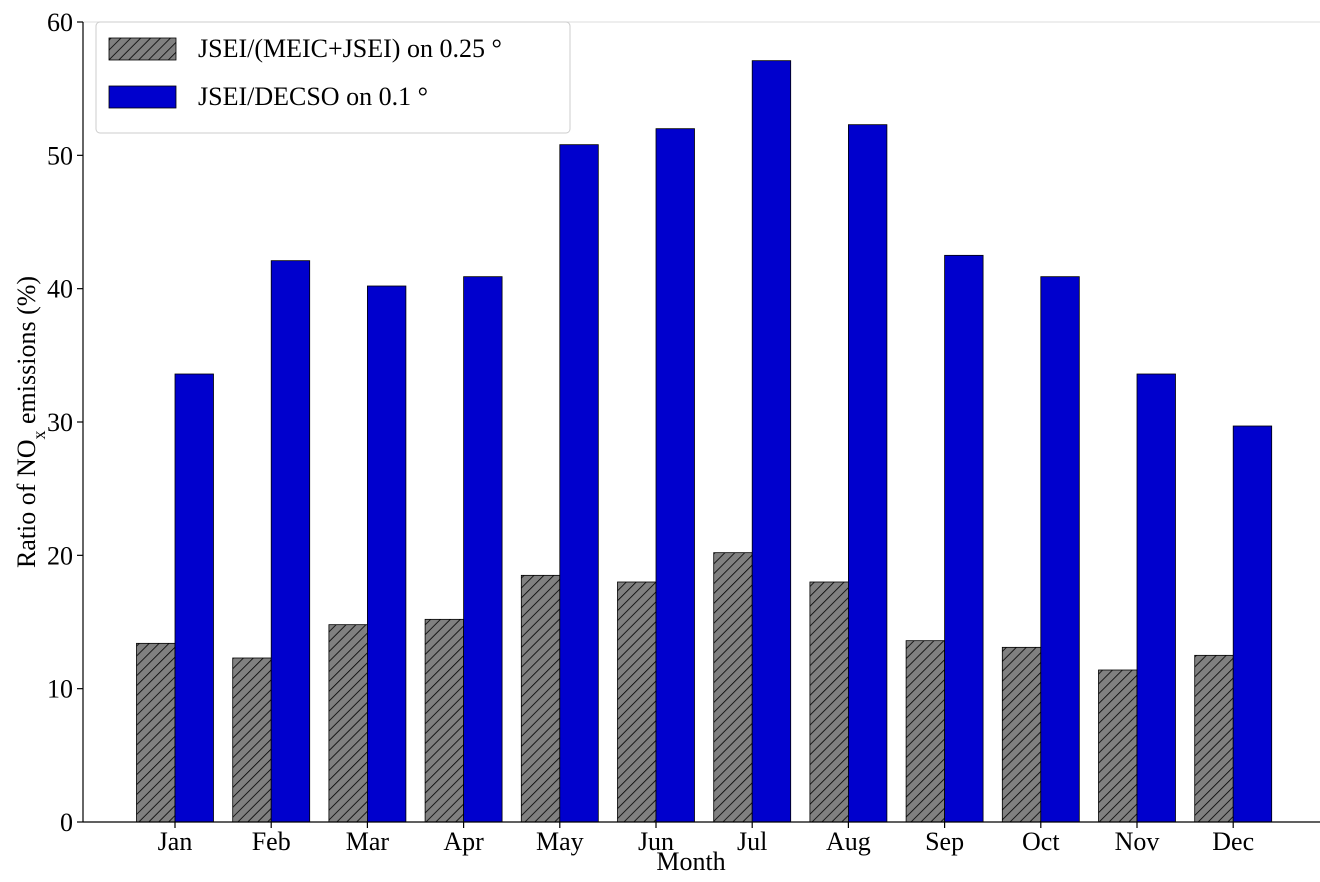 The width and height of the screenshot is (1320, 882). I want to click on x-tick-label: Apr, so click(463, 841).